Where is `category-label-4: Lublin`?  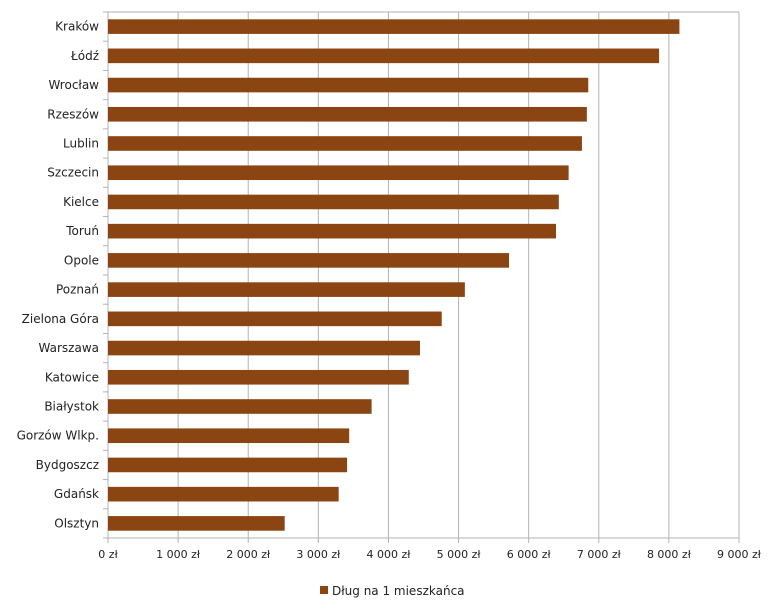 category-label-4: Lublin is located at coordinates (81, 144).